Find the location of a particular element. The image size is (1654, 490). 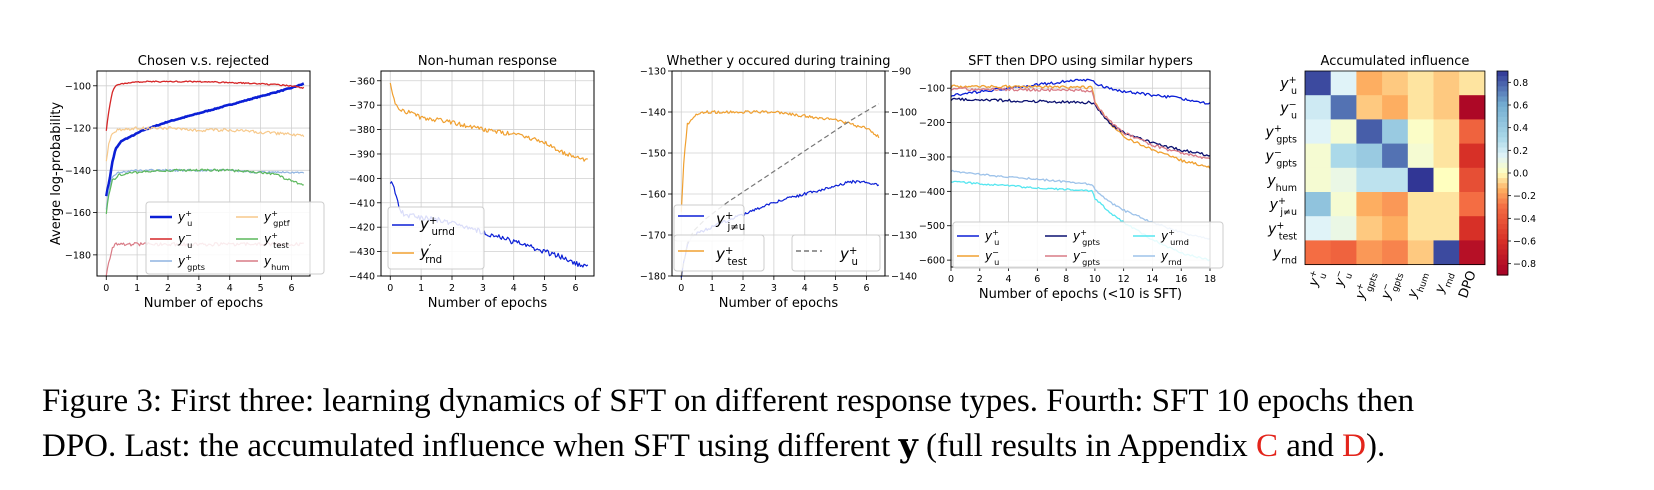

colorbar-tick-label: −0.8 is located at coordinates (1524, 264).